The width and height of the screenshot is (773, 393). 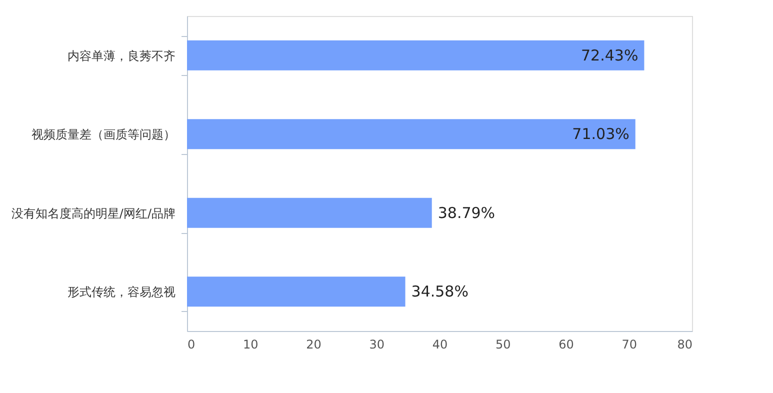 I want to click on x-tick-label: 0, so click(x=192, y=345).